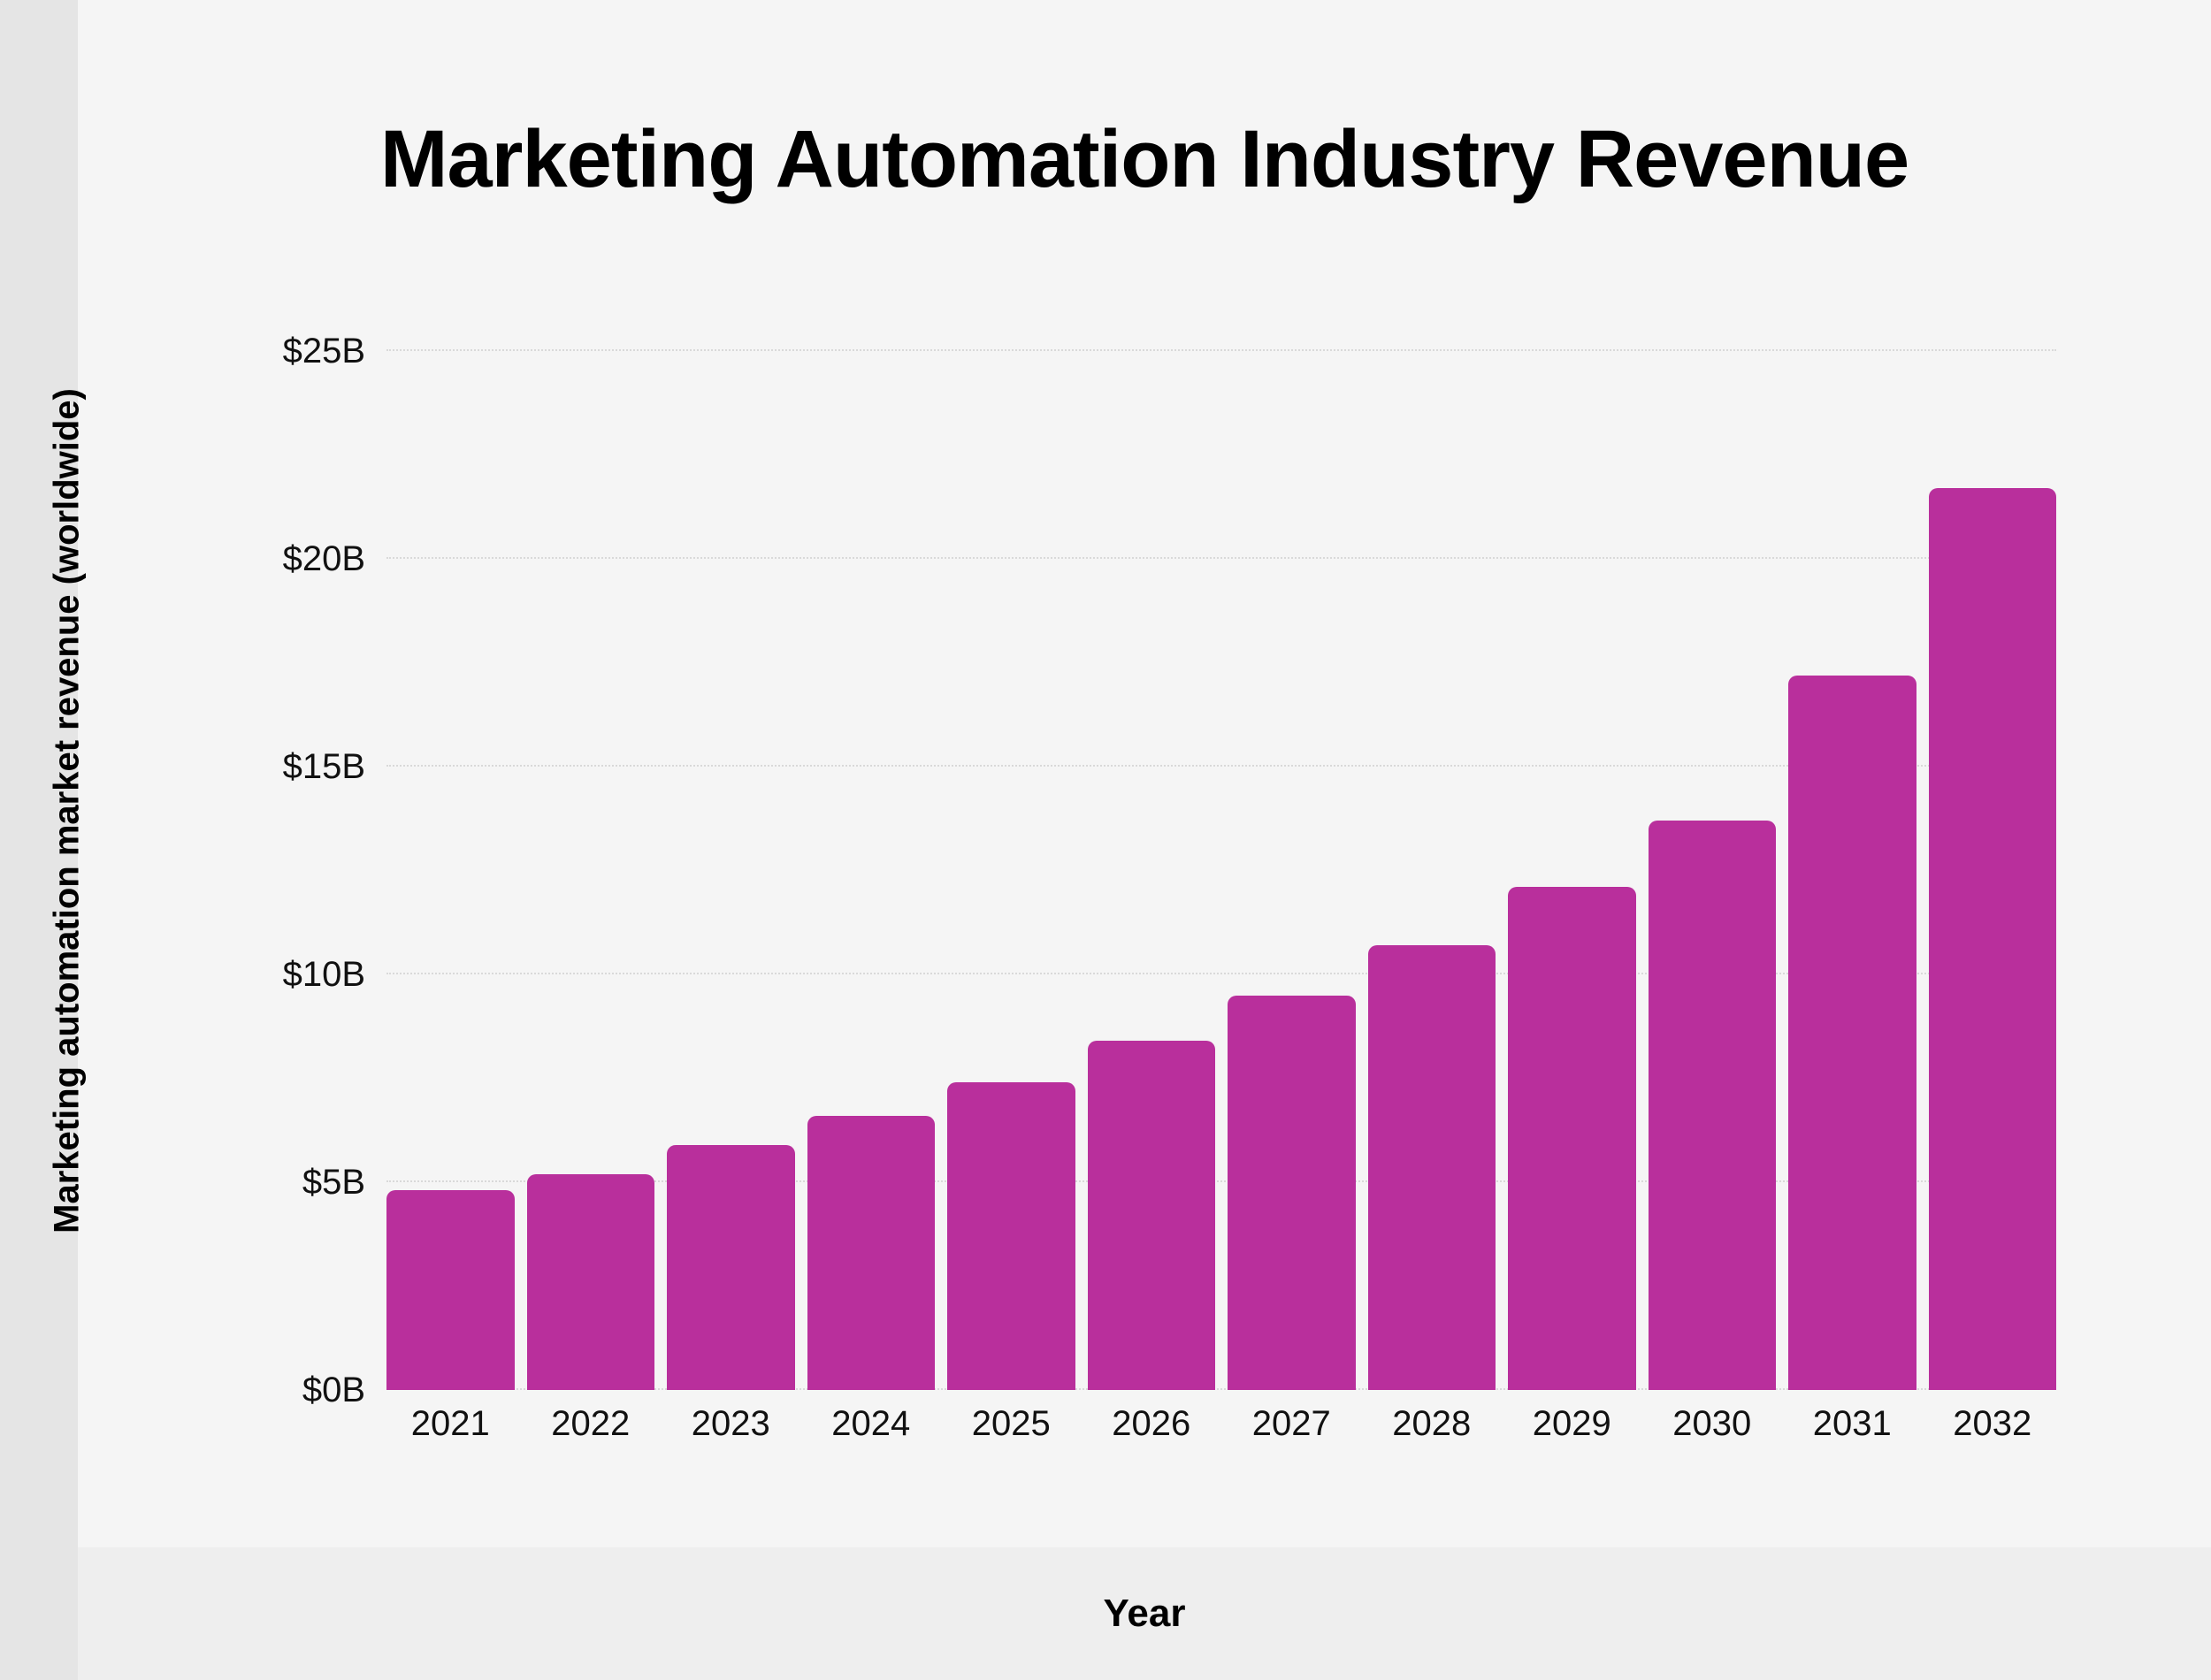  I want to click on bar-2029, so click(1572, 1138).